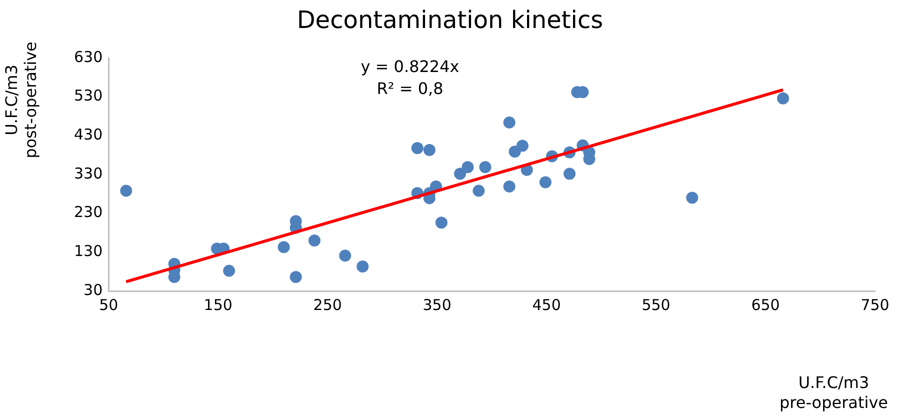  I want to click on annotation: y = 0.8224x, so click(410, 66).